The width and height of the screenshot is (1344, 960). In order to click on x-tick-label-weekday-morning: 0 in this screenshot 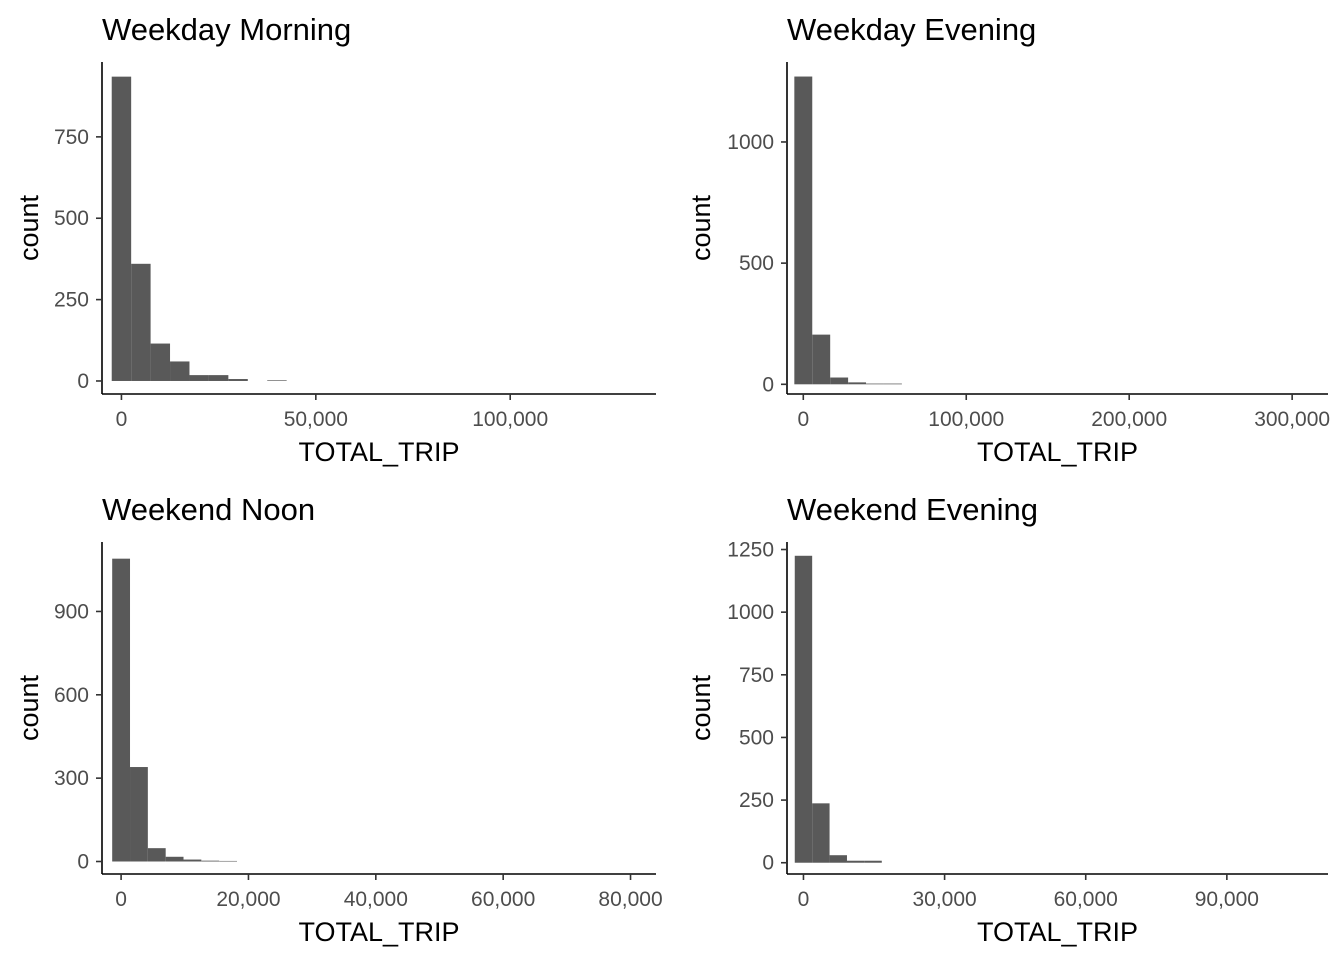, I will do `click(122, 419)`.